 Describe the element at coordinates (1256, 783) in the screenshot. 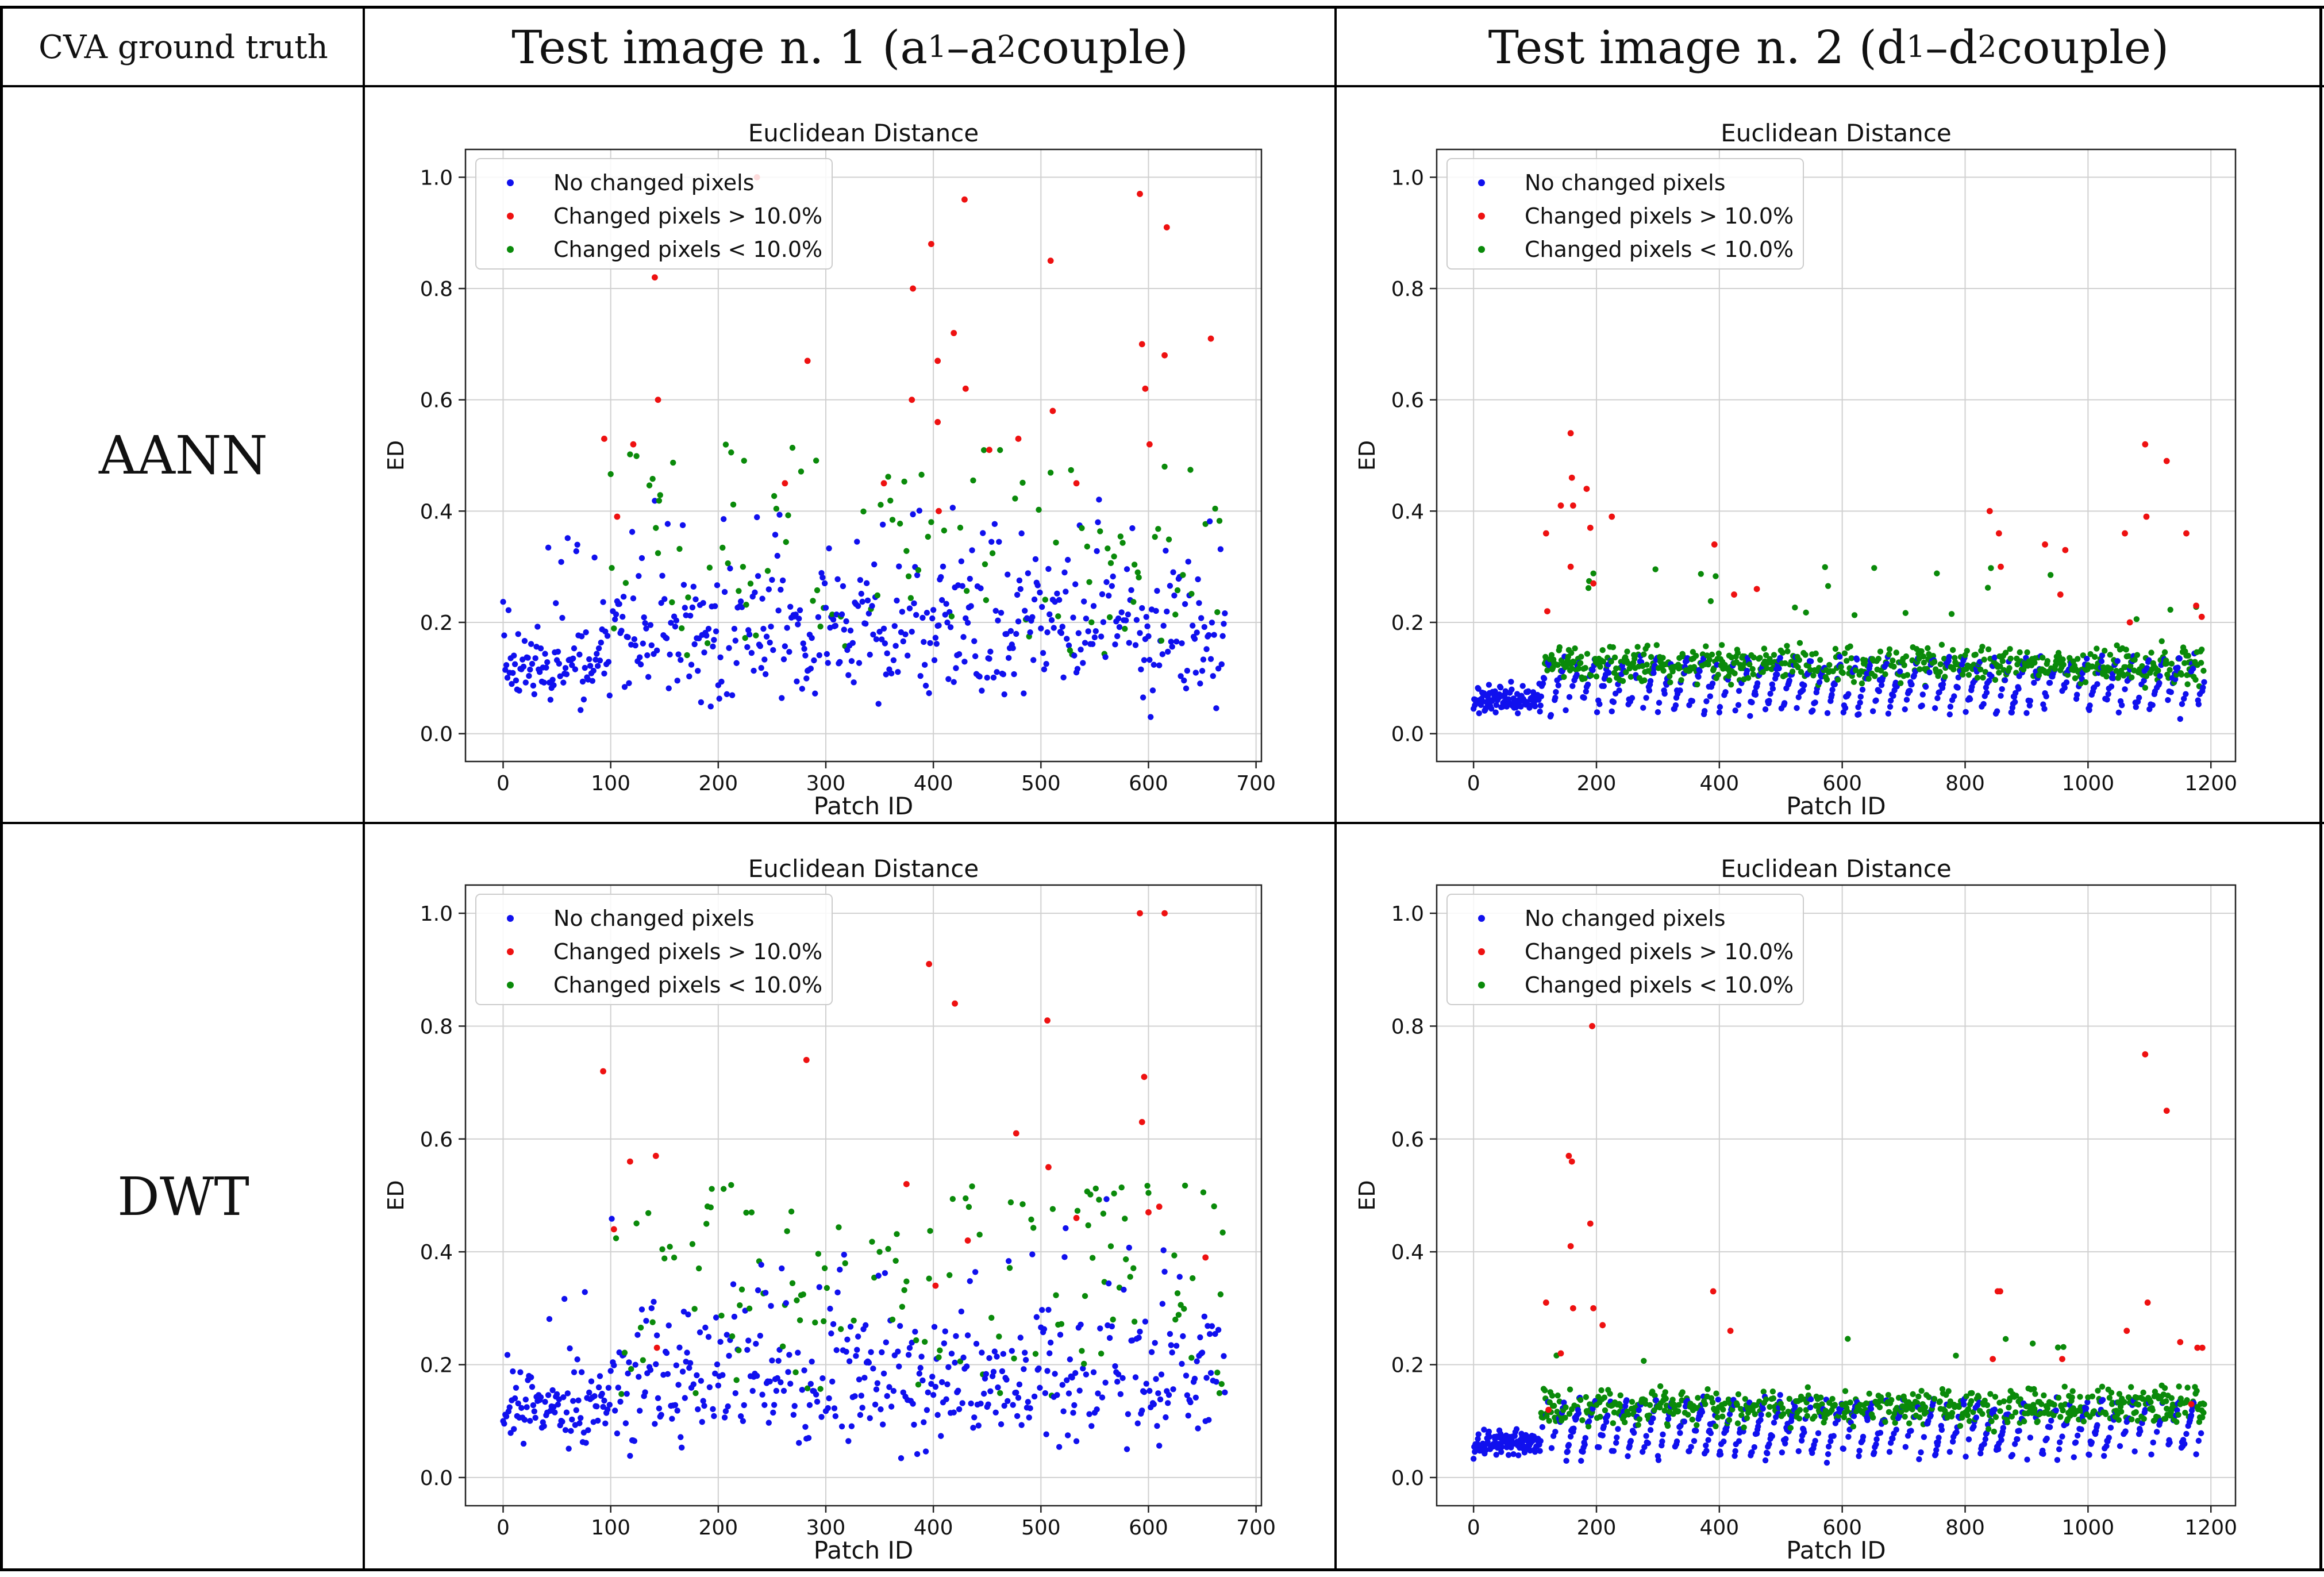

I see `x-tick-label: 700` at that location.